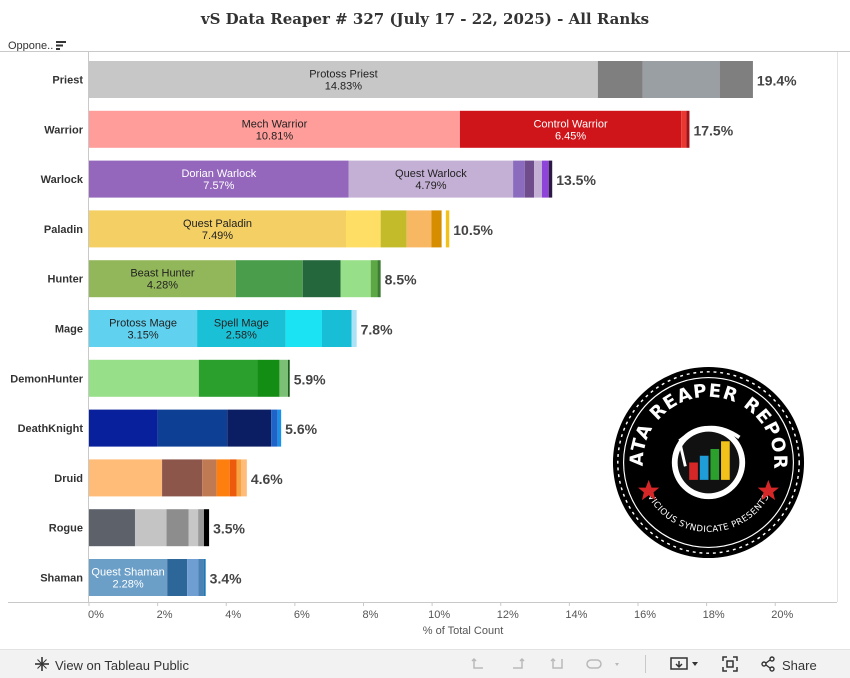 This screenshot has width=850, height=678. I want to click on fullscreen-button, so click(730, 665).